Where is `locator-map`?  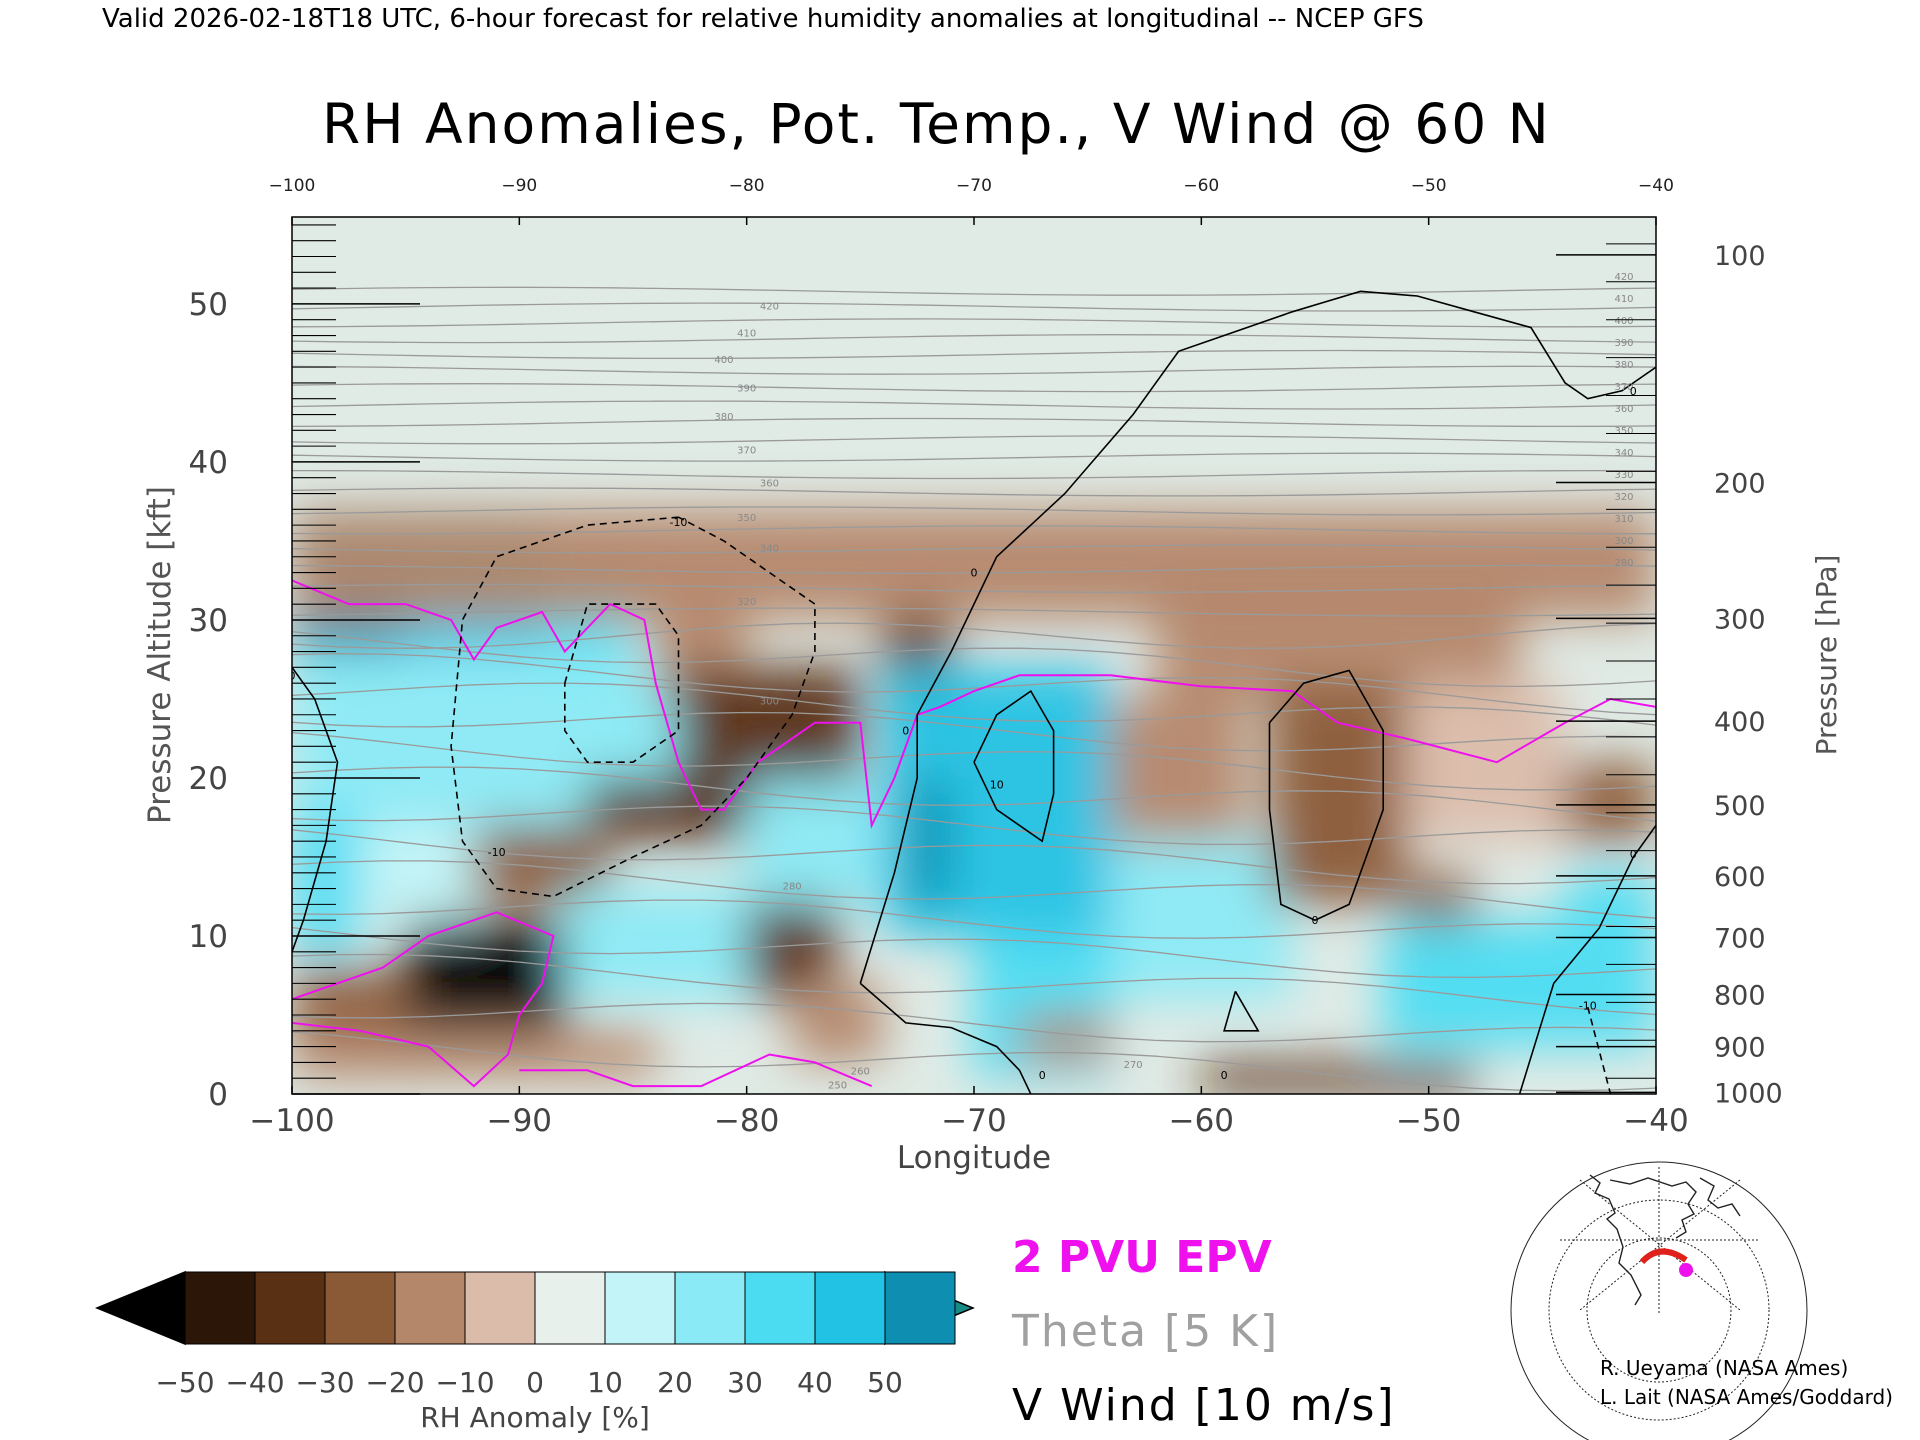 locator-map is located at coordinates (1659, 1300).